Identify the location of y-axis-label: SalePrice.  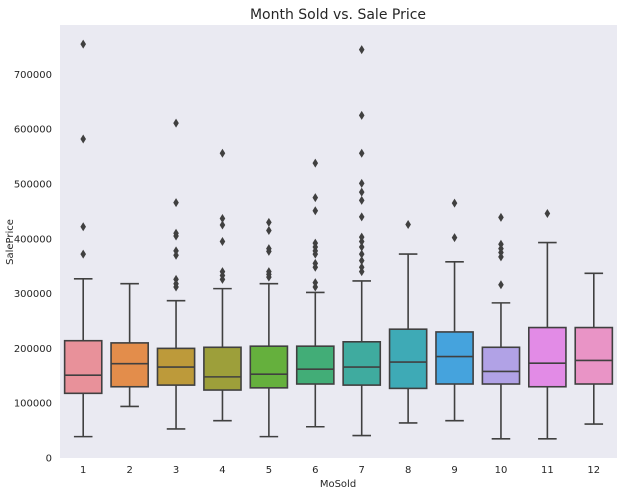
(10, 242).